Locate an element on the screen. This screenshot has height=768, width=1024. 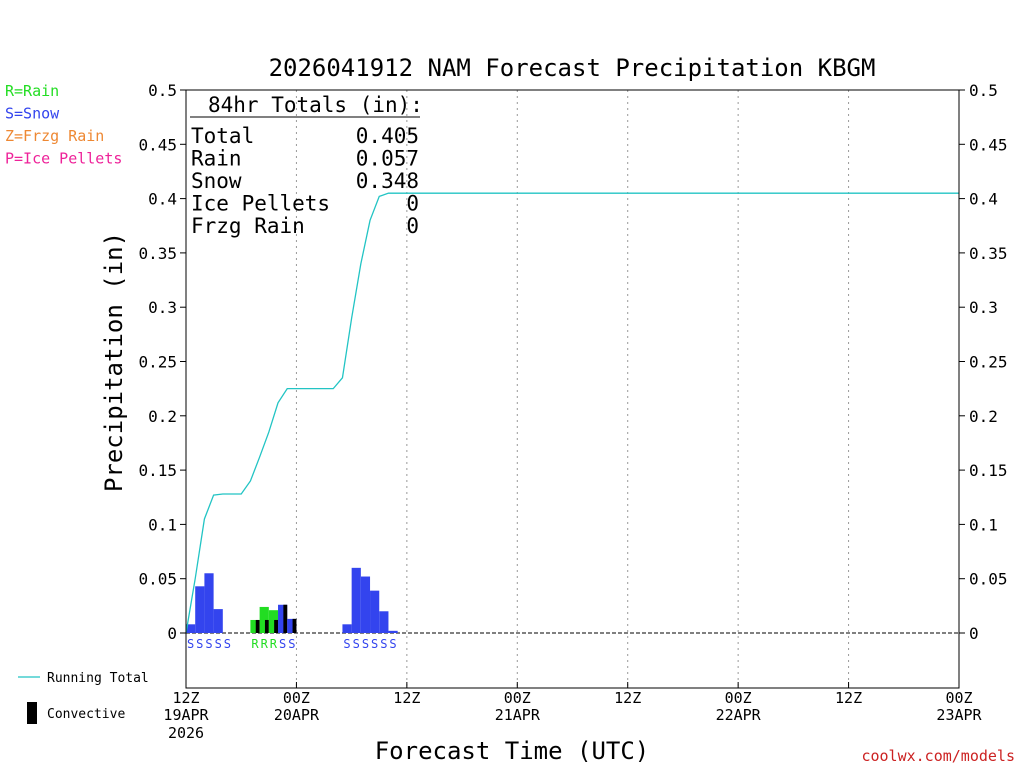
legend-convective-swatch is located at coordinates (32, 713).